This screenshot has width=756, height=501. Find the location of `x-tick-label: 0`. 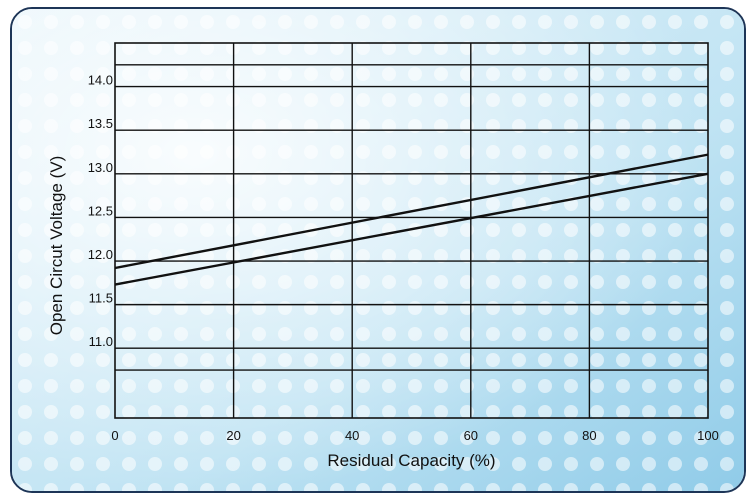

x-tick-label: 0 is located at coordinates (114, 435).